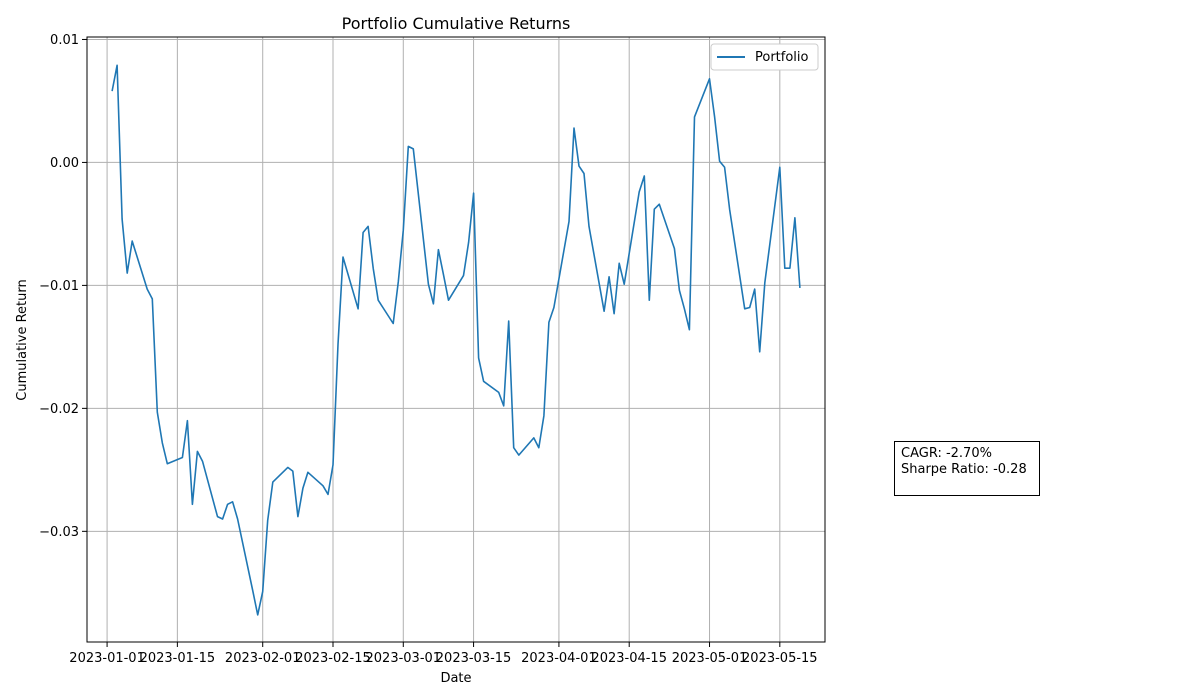  I want to click on chart-title: Portfolio Cumulative Returns, so click(456, 23).